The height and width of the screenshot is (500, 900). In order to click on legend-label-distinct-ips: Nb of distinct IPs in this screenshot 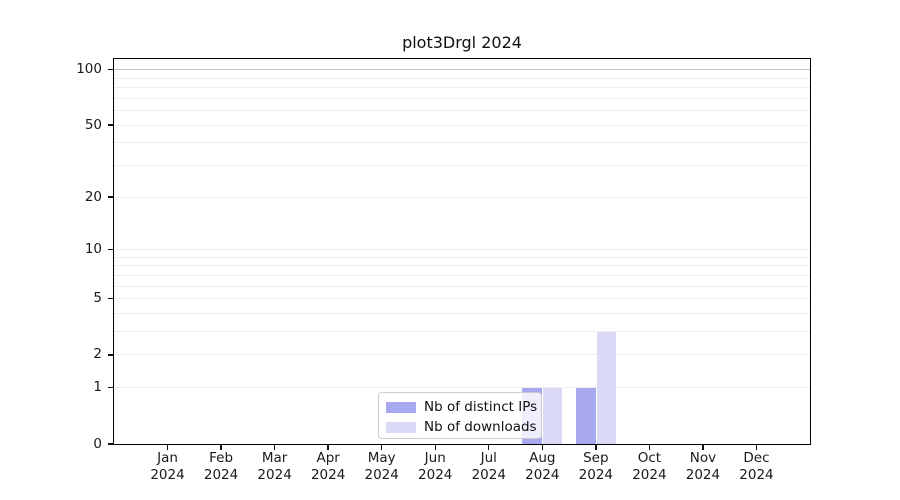, I will do `click(481, 407)`.